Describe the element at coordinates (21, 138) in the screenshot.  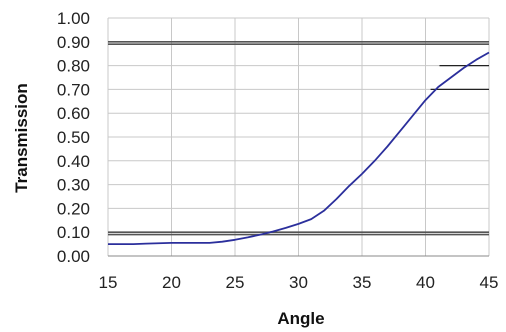
I see `y-axis-title: Transmission` at that location.